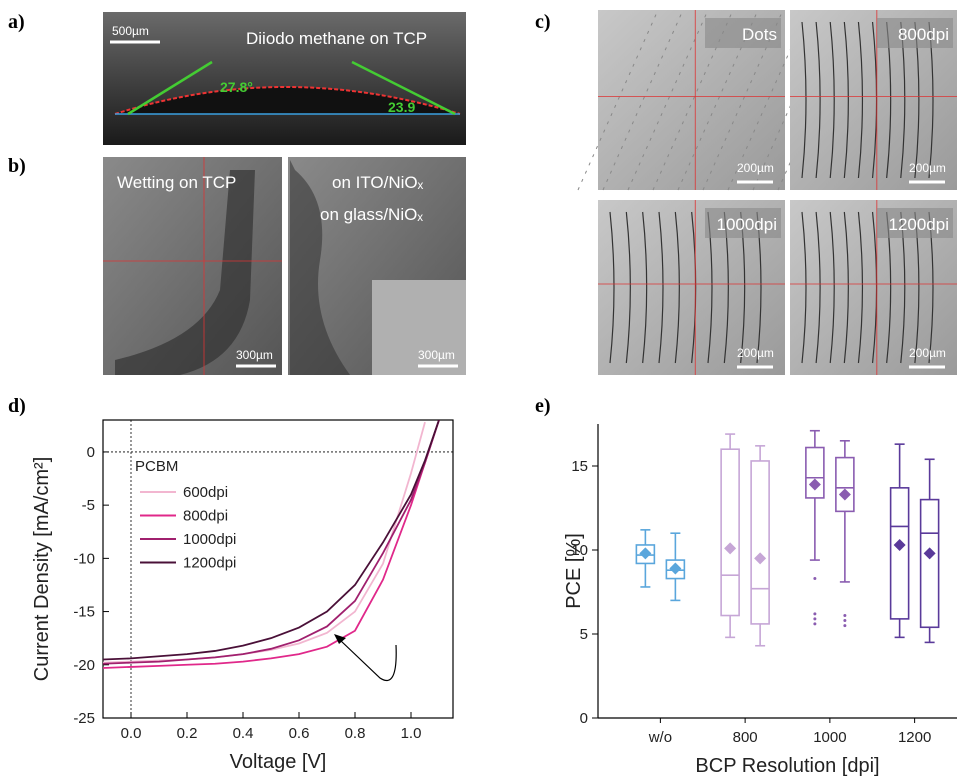 The image size is (963, 781). Describe the element at coordinates (746, 224) in the screenshot. I see `image-label: 1000dpi` at that location.